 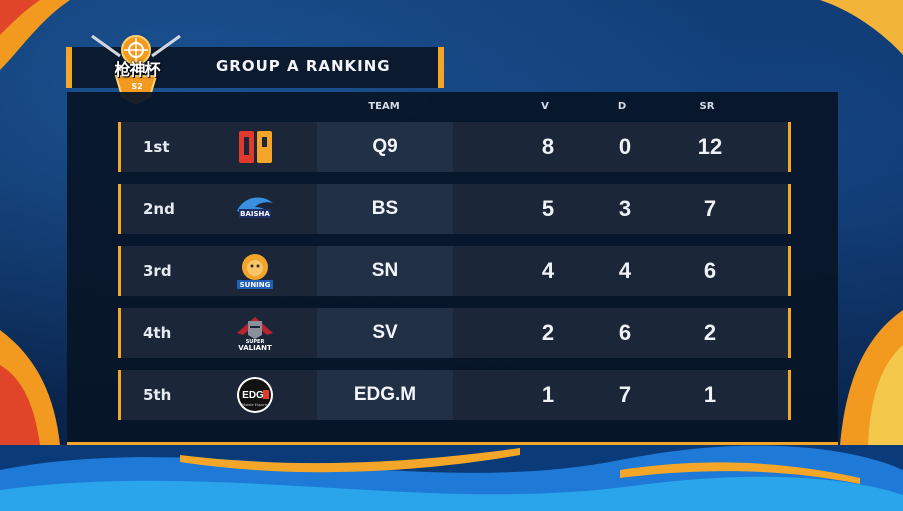 I want to click on q9-logo-icon, so click(x=255, y=147).